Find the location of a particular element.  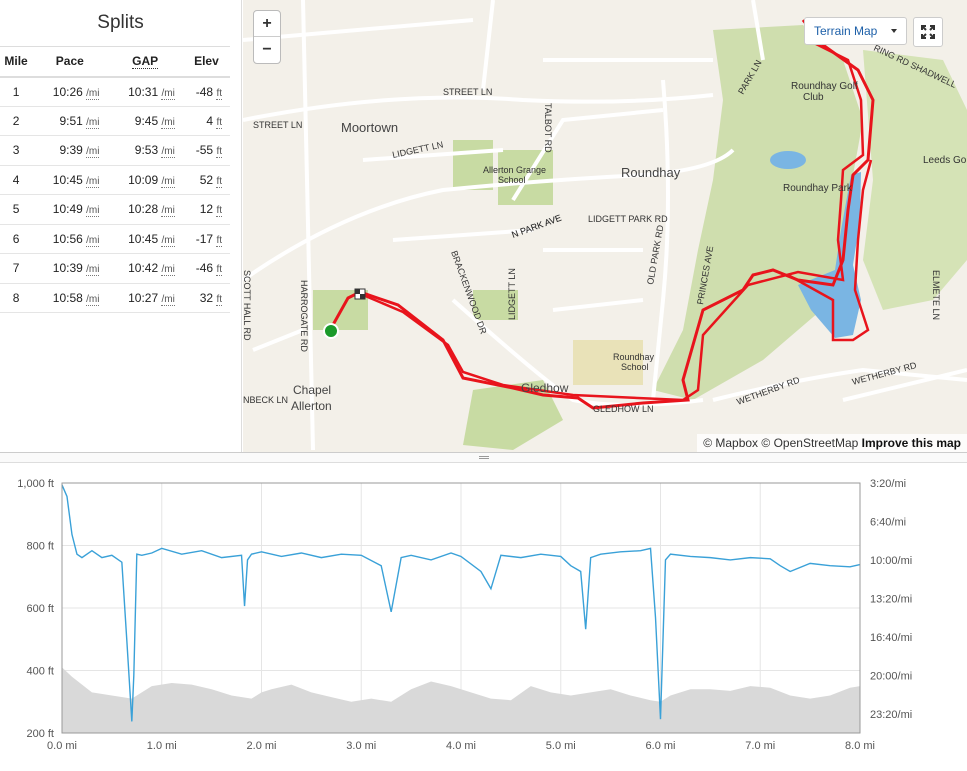

split-pace-value: 10:49 is located at coordinates (67, 209).